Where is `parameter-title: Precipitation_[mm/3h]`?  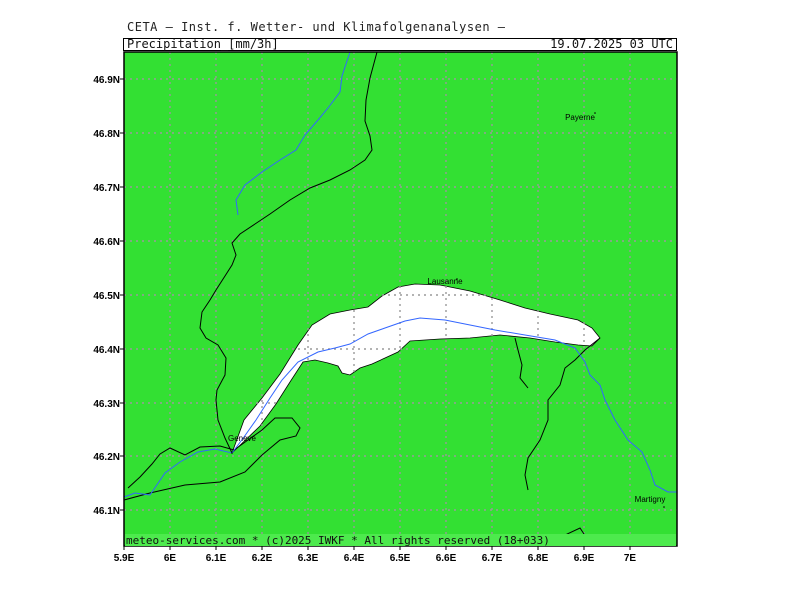 parameter-title: Precipitation_[mm/3h] is located at coordinates (203, 44).